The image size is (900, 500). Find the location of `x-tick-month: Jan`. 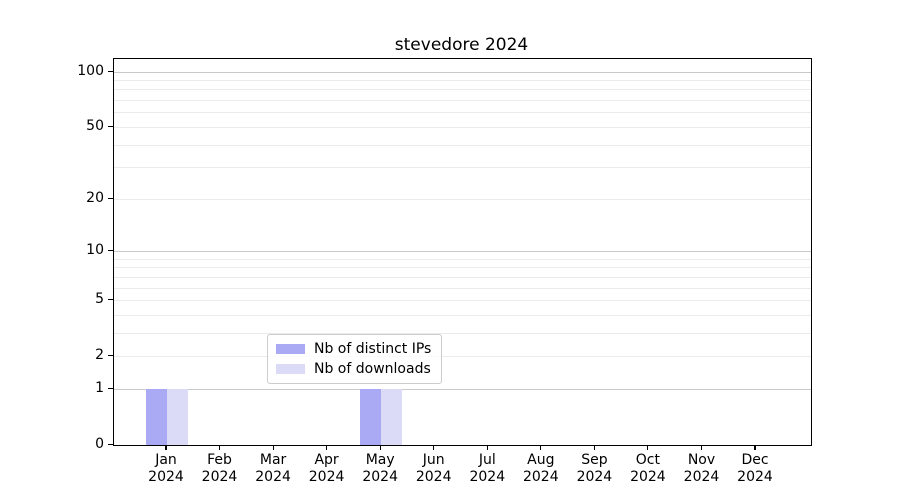

x-tick-month: Jan is located at coordinates (166, 460).